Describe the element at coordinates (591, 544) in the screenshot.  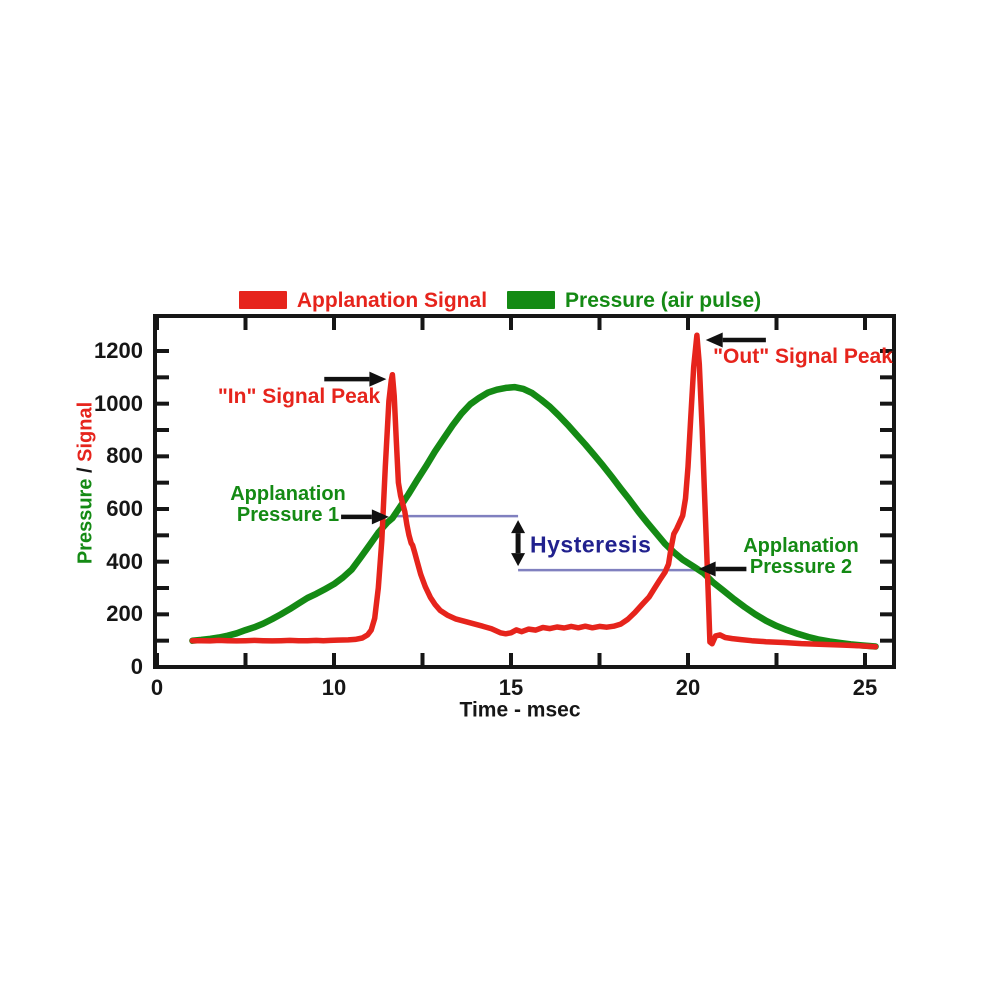
I see `annotation-hysteresis: Hysteresis` at that location.